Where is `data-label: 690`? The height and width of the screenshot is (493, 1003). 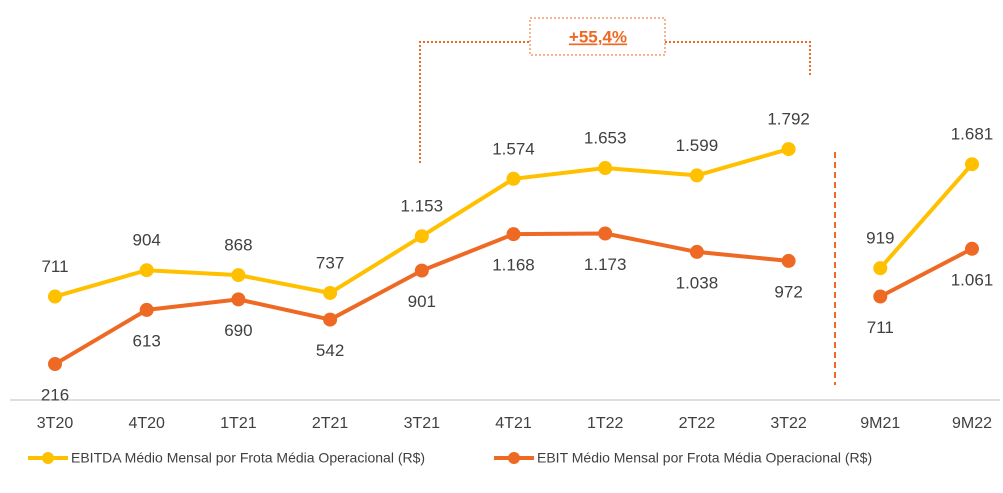
data-label: 690 is located at coordinates (238, 330).